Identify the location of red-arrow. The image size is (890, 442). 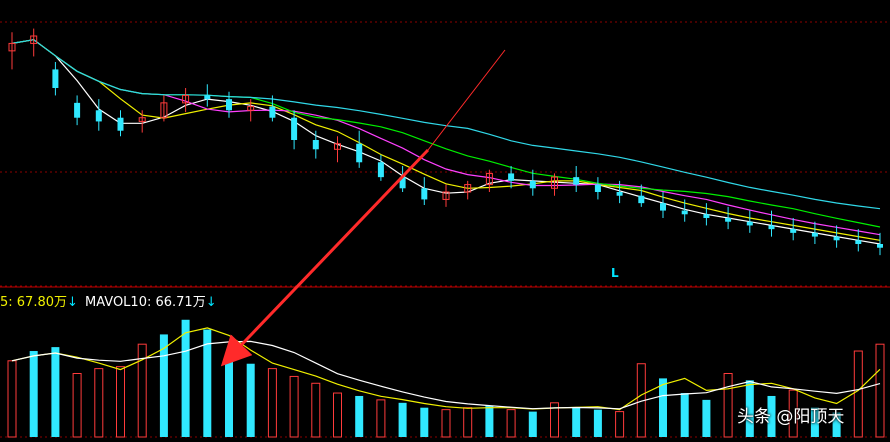
(325, 257).